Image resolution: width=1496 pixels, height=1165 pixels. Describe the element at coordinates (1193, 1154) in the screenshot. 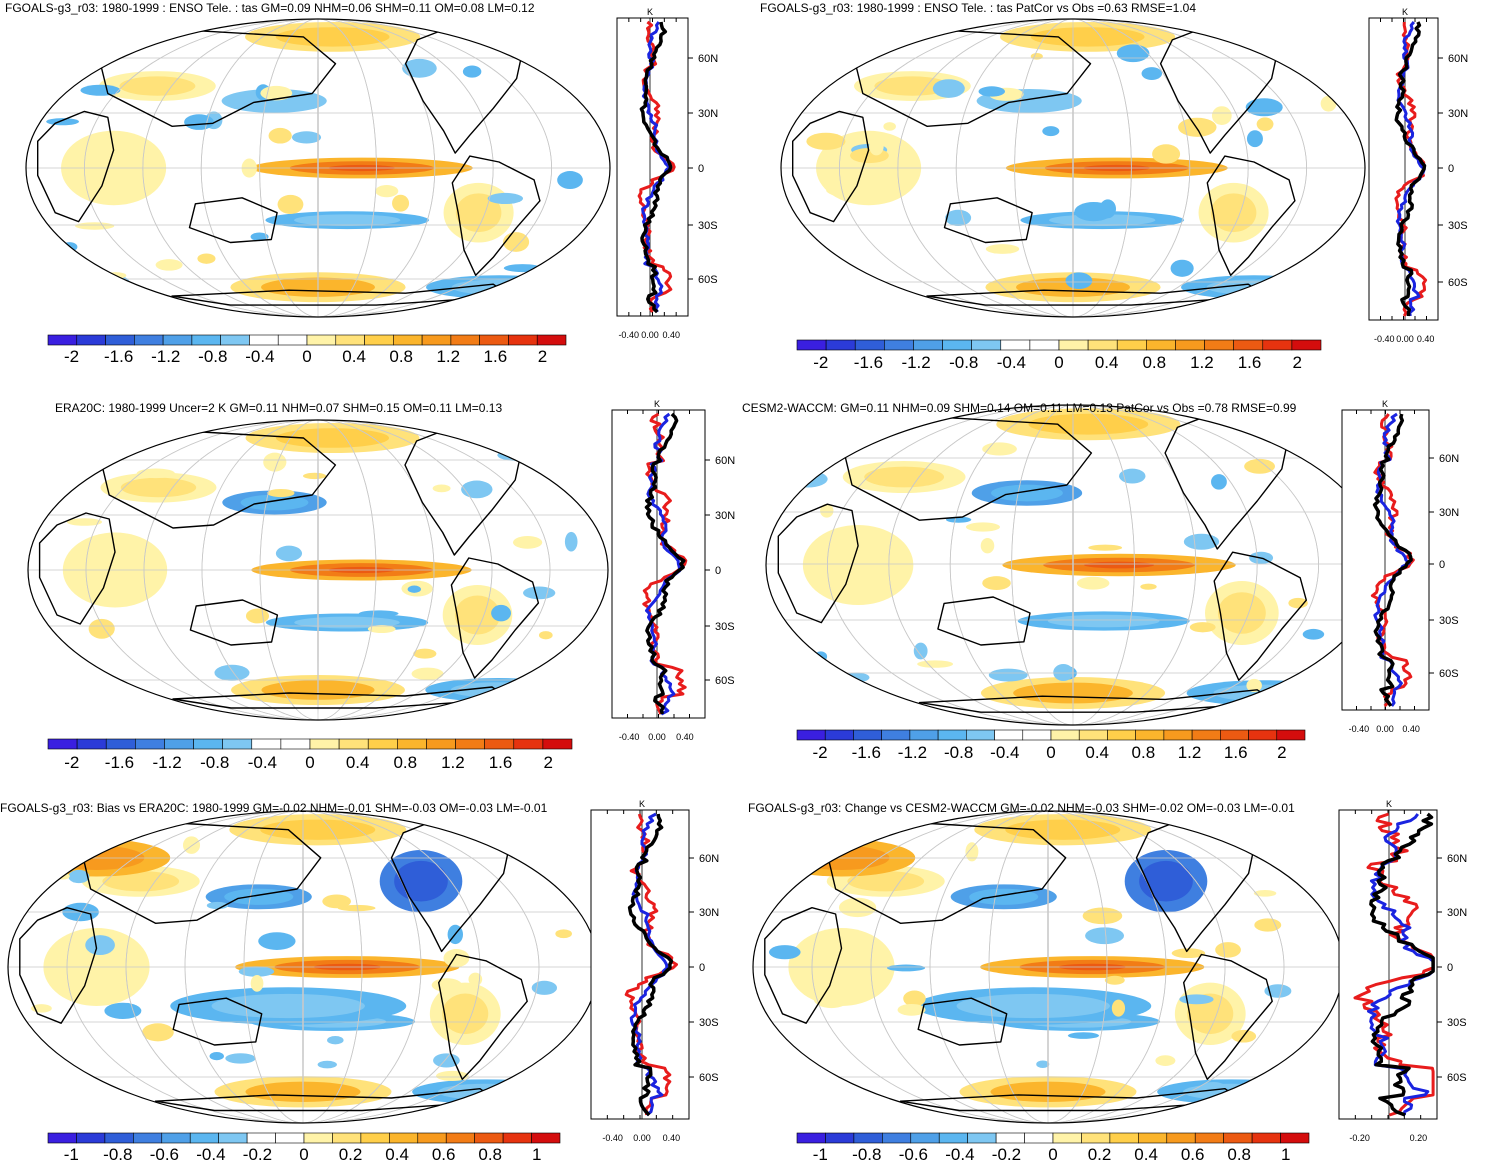

I see `colorbar-tick-label: 0.6` at that location.